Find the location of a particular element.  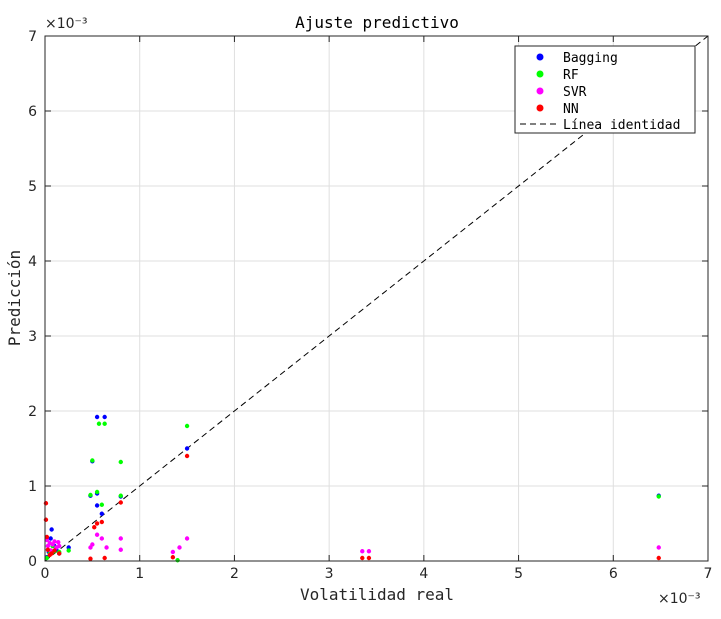

x-tick-label: 5 is located at coordinates (518, 574).